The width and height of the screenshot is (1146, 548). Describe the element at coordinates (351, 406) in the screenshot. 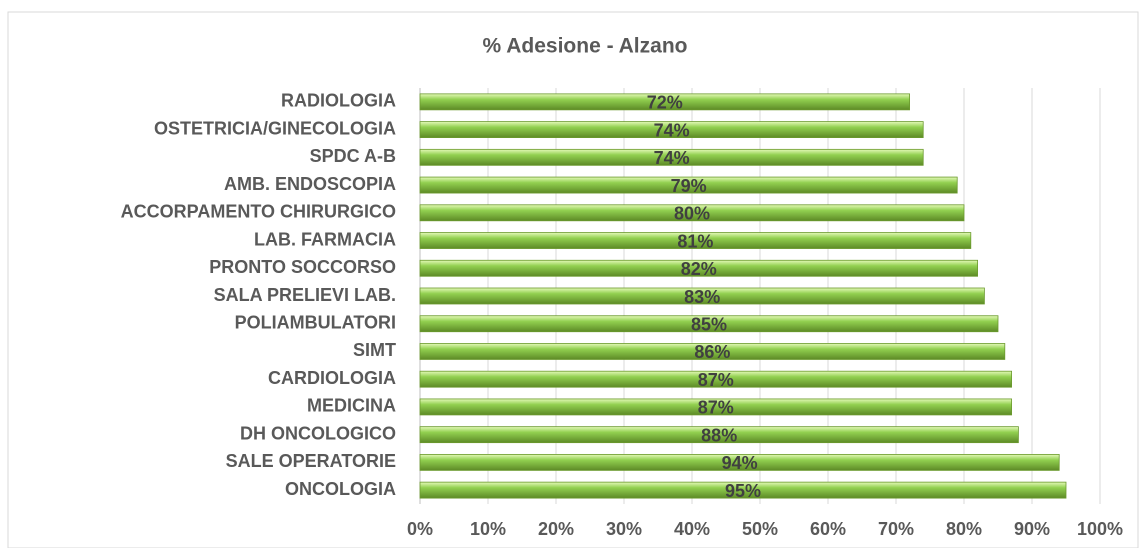

I see `y-tick-label: MEDICINA` at that location.